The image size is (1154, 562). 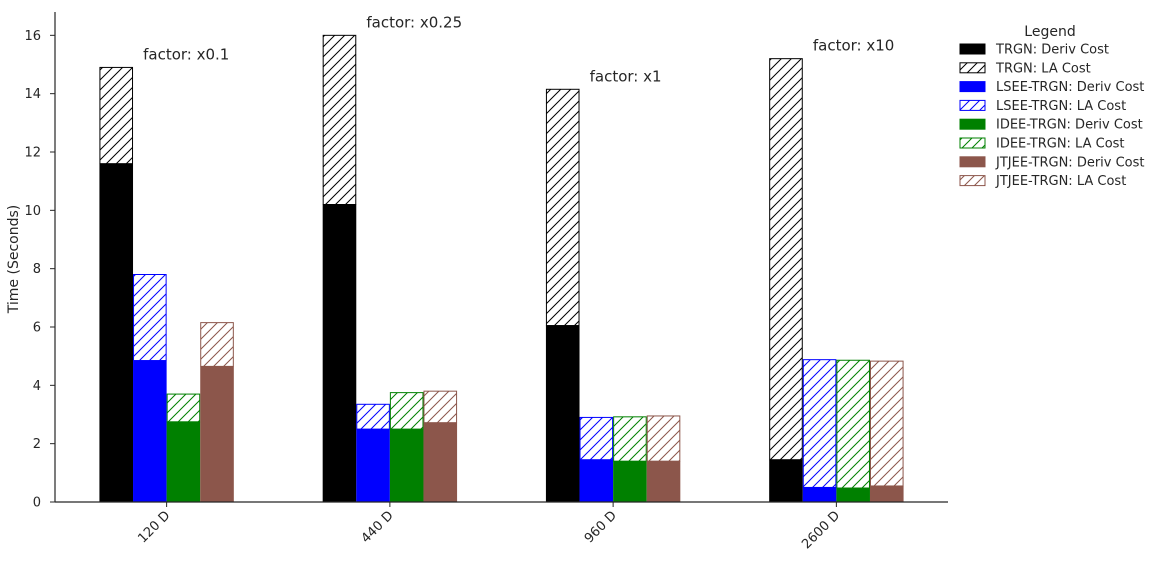 What do you see at coordinates (154, 527) in the screenshot?
I see `x-tick-label-0: 120 D` at bounding box center [154, 527].